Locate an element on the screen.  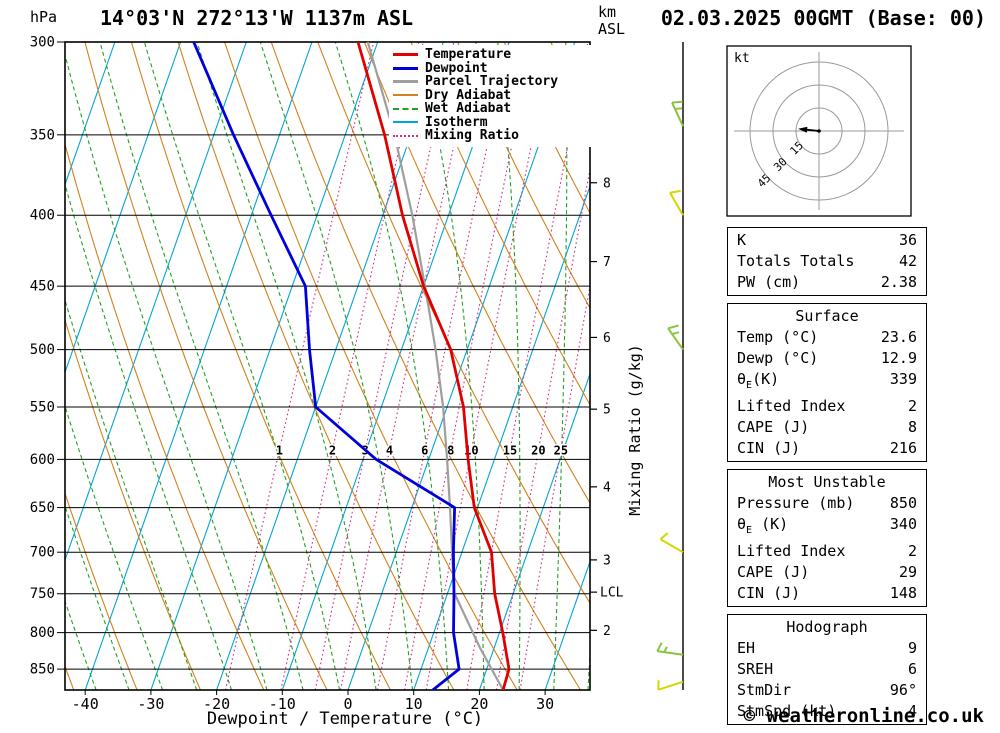
mixing-ratio-label: 8 is located at coordinates (450, 450).